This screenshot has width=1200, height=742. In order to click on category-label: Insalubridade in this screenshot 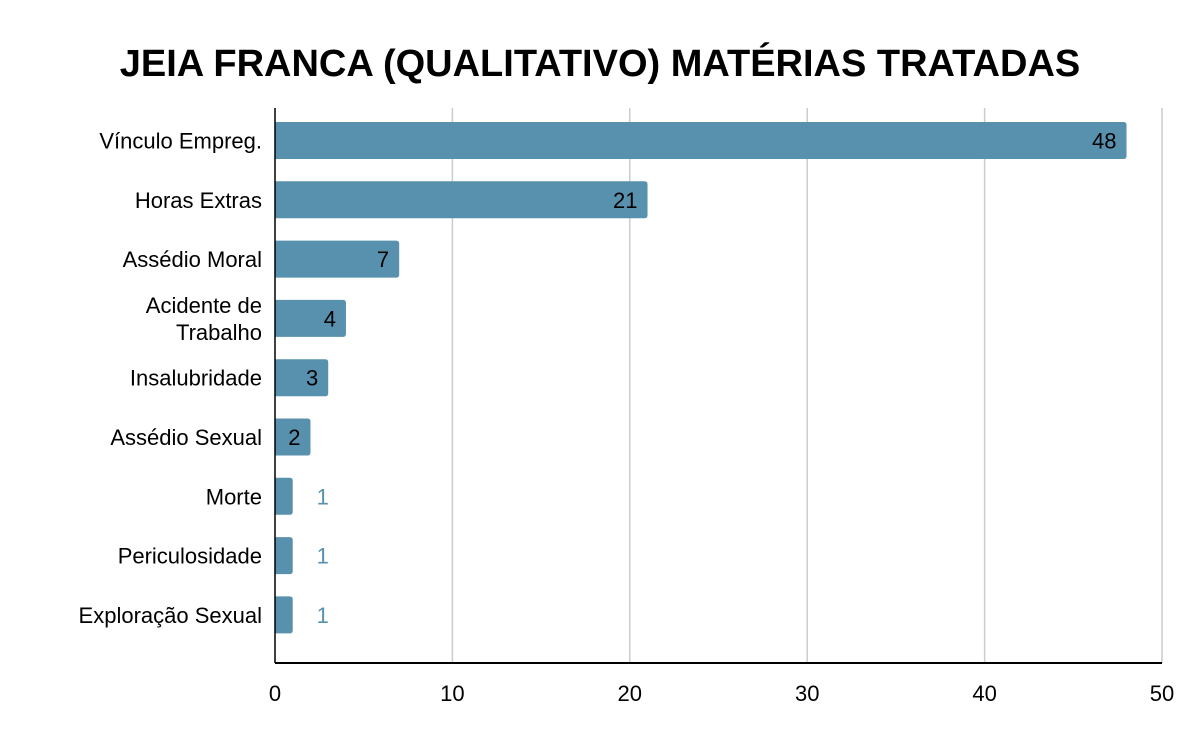, I will do `click(196, 378)`.